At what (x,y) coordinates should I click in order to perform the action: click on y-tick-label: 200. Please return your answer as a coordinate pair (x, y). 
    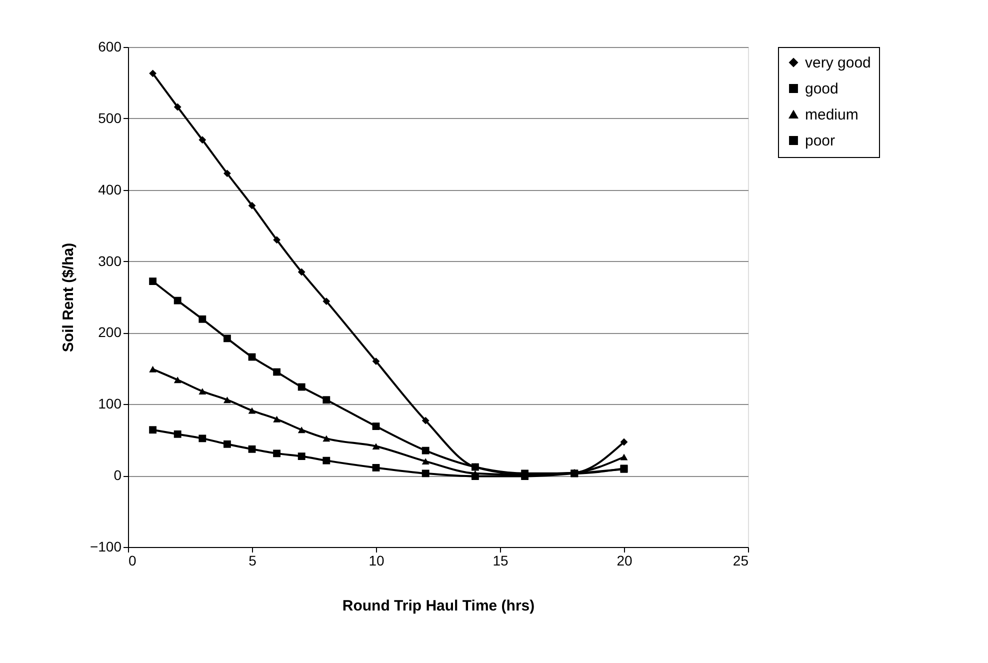
    Looking at the image, I should click on (110, 332).